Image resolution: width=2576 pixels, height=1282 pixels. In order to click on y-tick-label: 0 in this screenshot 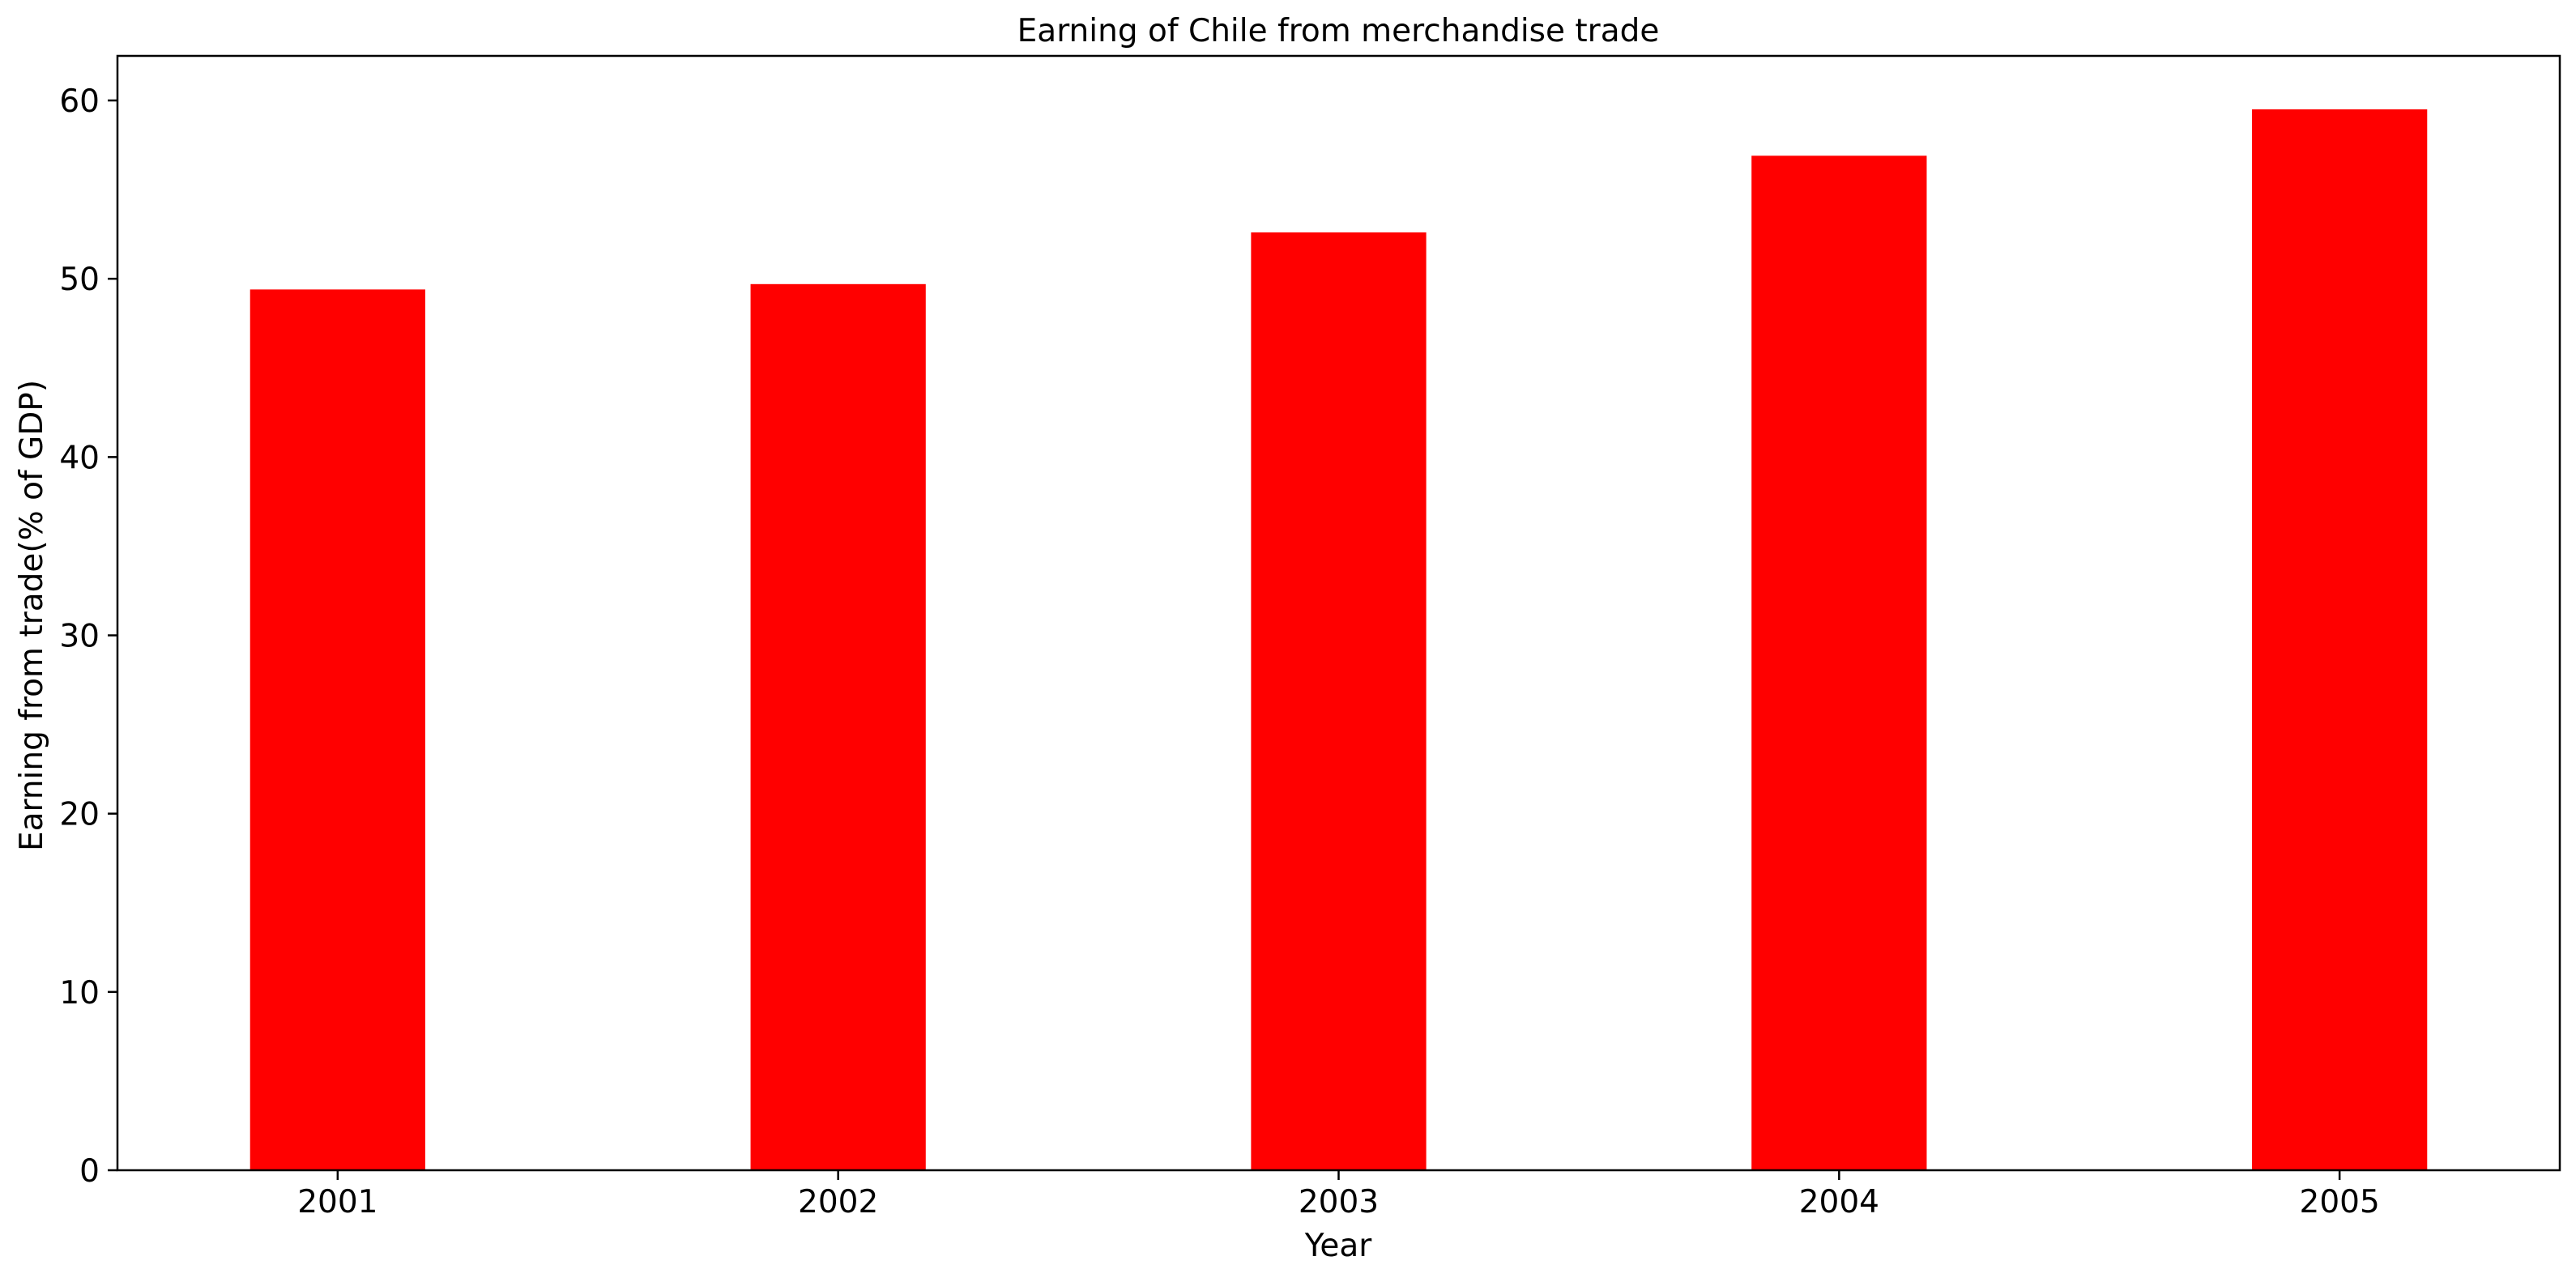, I will do `click(89, 1171)`.